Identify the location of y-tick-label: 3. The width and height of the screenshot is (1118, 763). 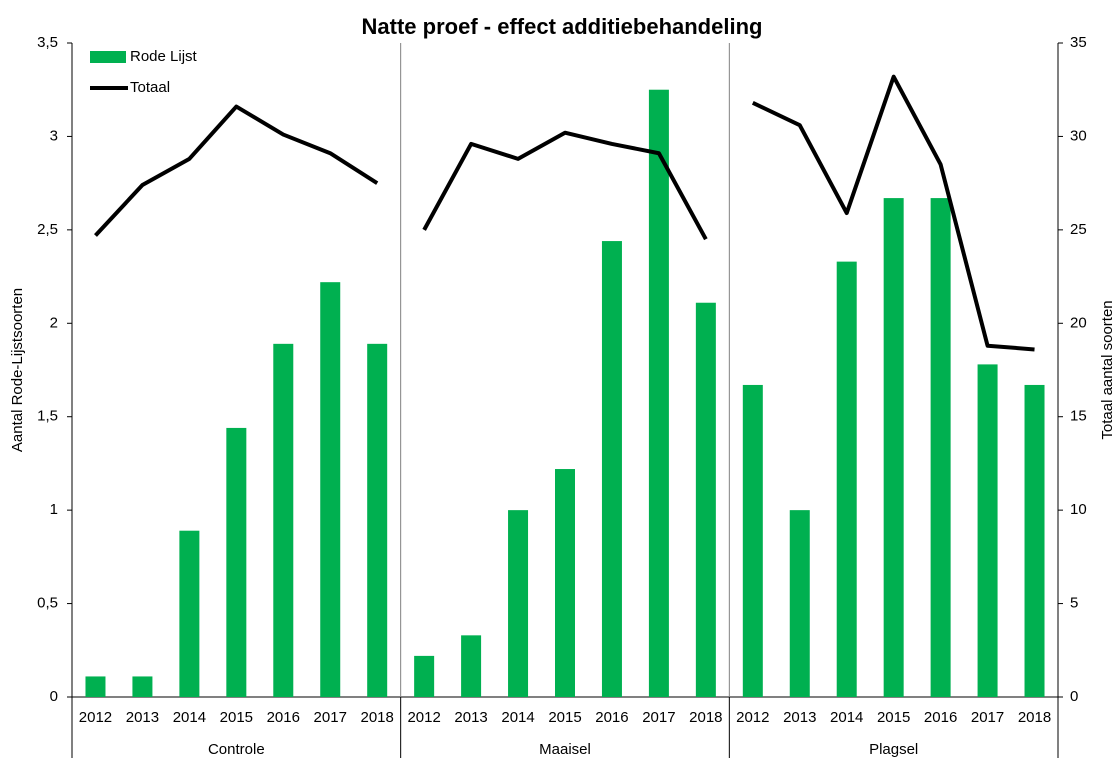
(54, 135).